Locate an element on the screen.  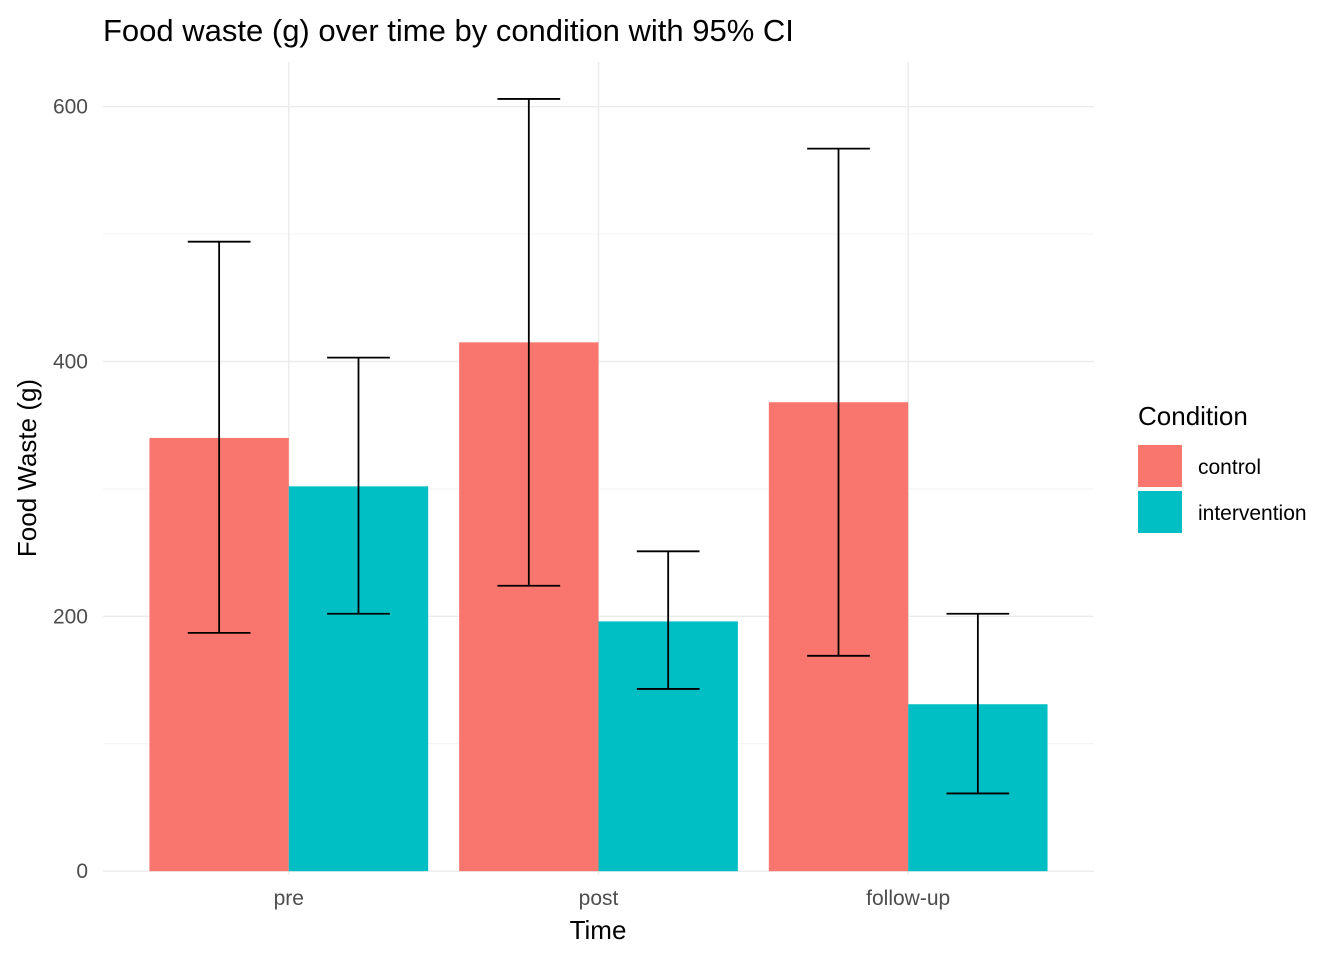
y-tick-label: 400 is located at coordinates (70, 361).